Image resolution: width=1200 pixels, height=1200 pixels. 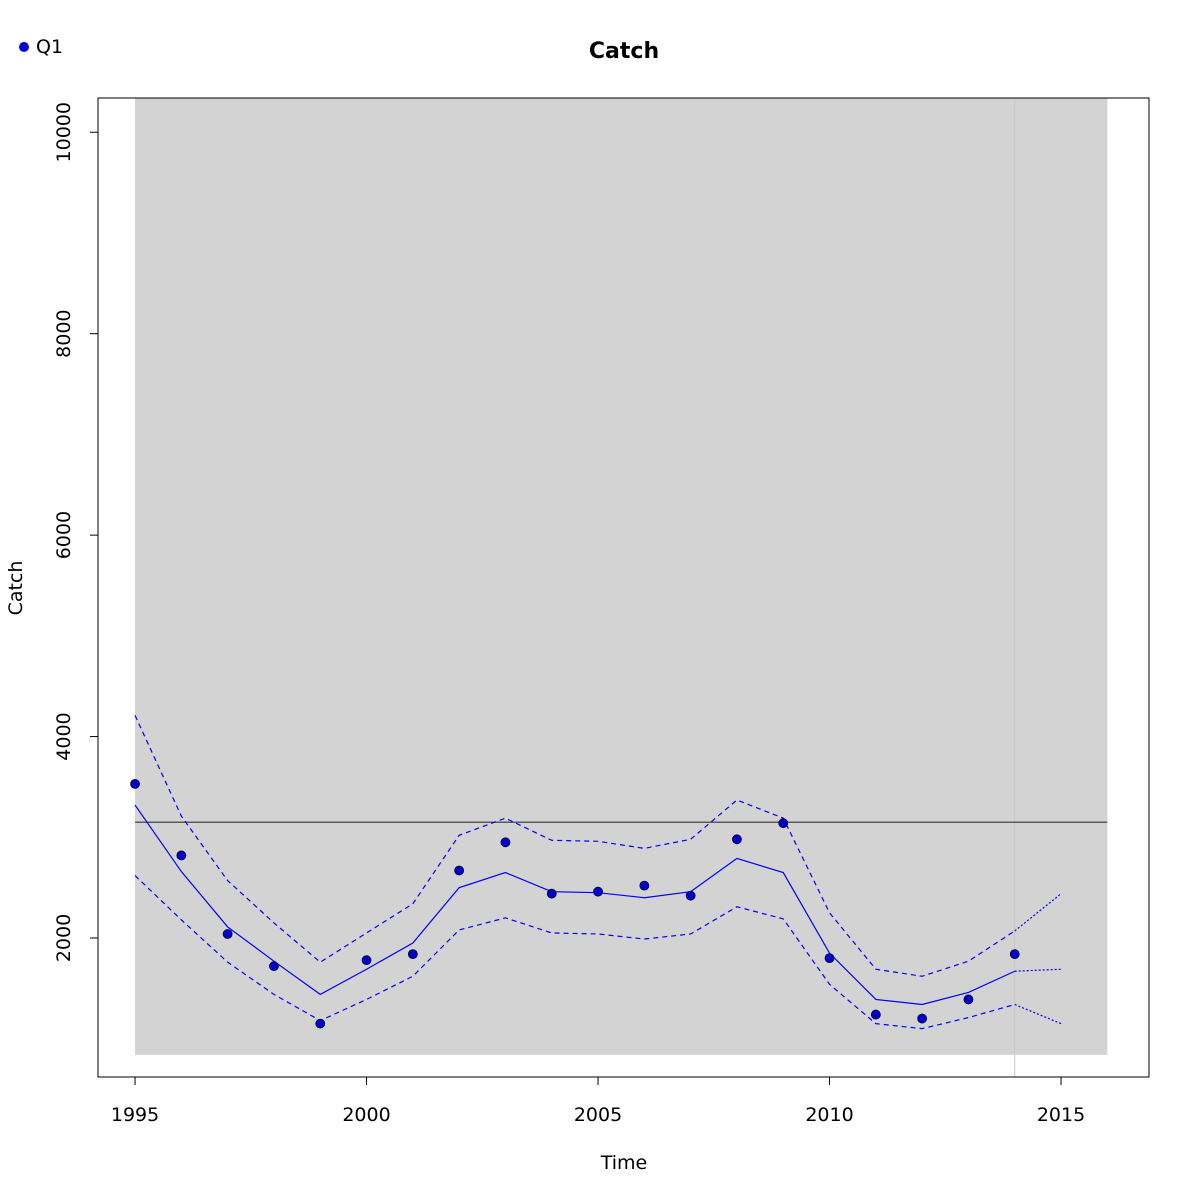 I want to click on x-axis-label: Time, so click(x=624, y=1163).